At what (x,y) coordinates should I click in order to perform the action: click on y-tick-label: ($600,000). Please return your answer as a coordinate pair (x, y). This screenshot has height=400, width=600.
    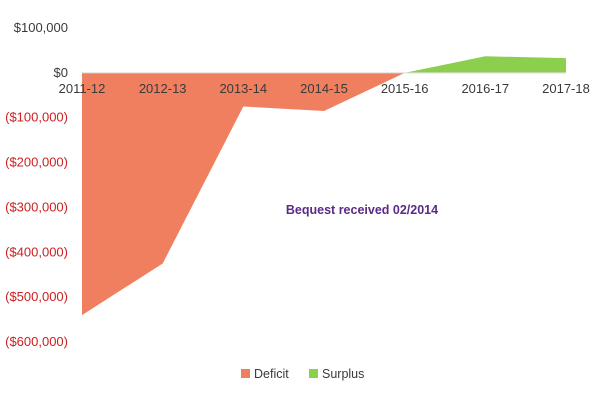
    Looking at the image, I should click on (36, 341).